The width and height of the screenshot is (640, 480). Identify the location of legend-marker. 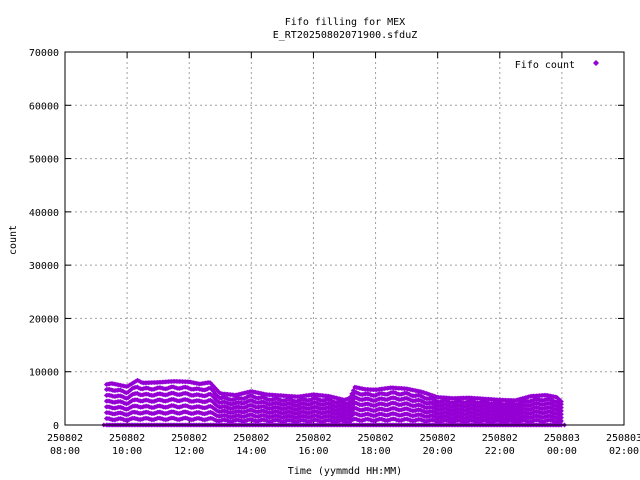
(596, 63).